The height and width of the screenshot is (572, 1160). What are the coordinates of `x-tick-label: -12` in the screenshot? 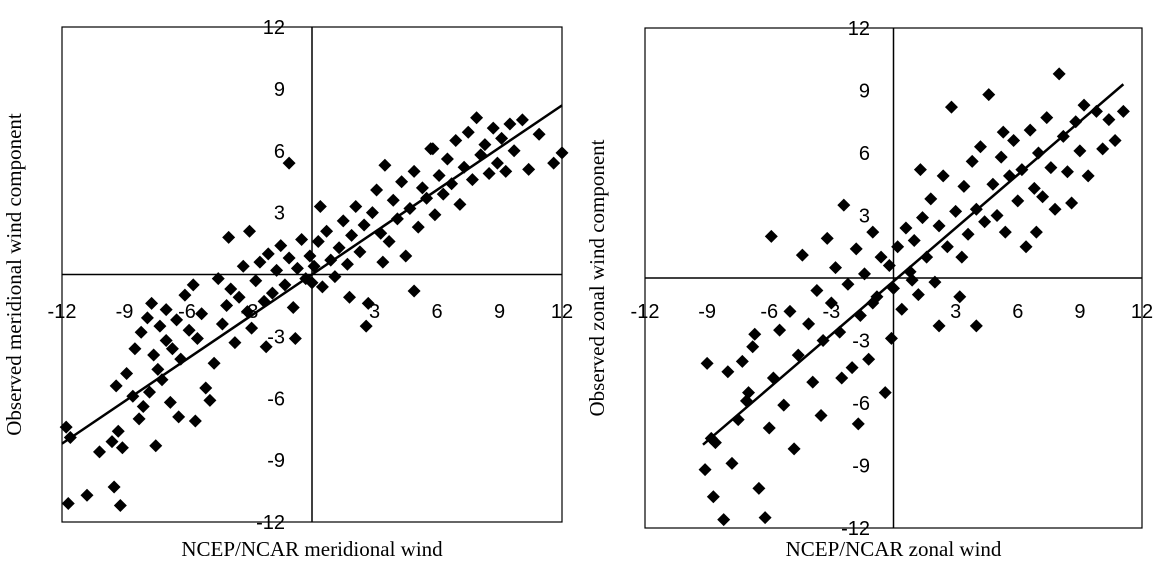 It's located at (645, 312).